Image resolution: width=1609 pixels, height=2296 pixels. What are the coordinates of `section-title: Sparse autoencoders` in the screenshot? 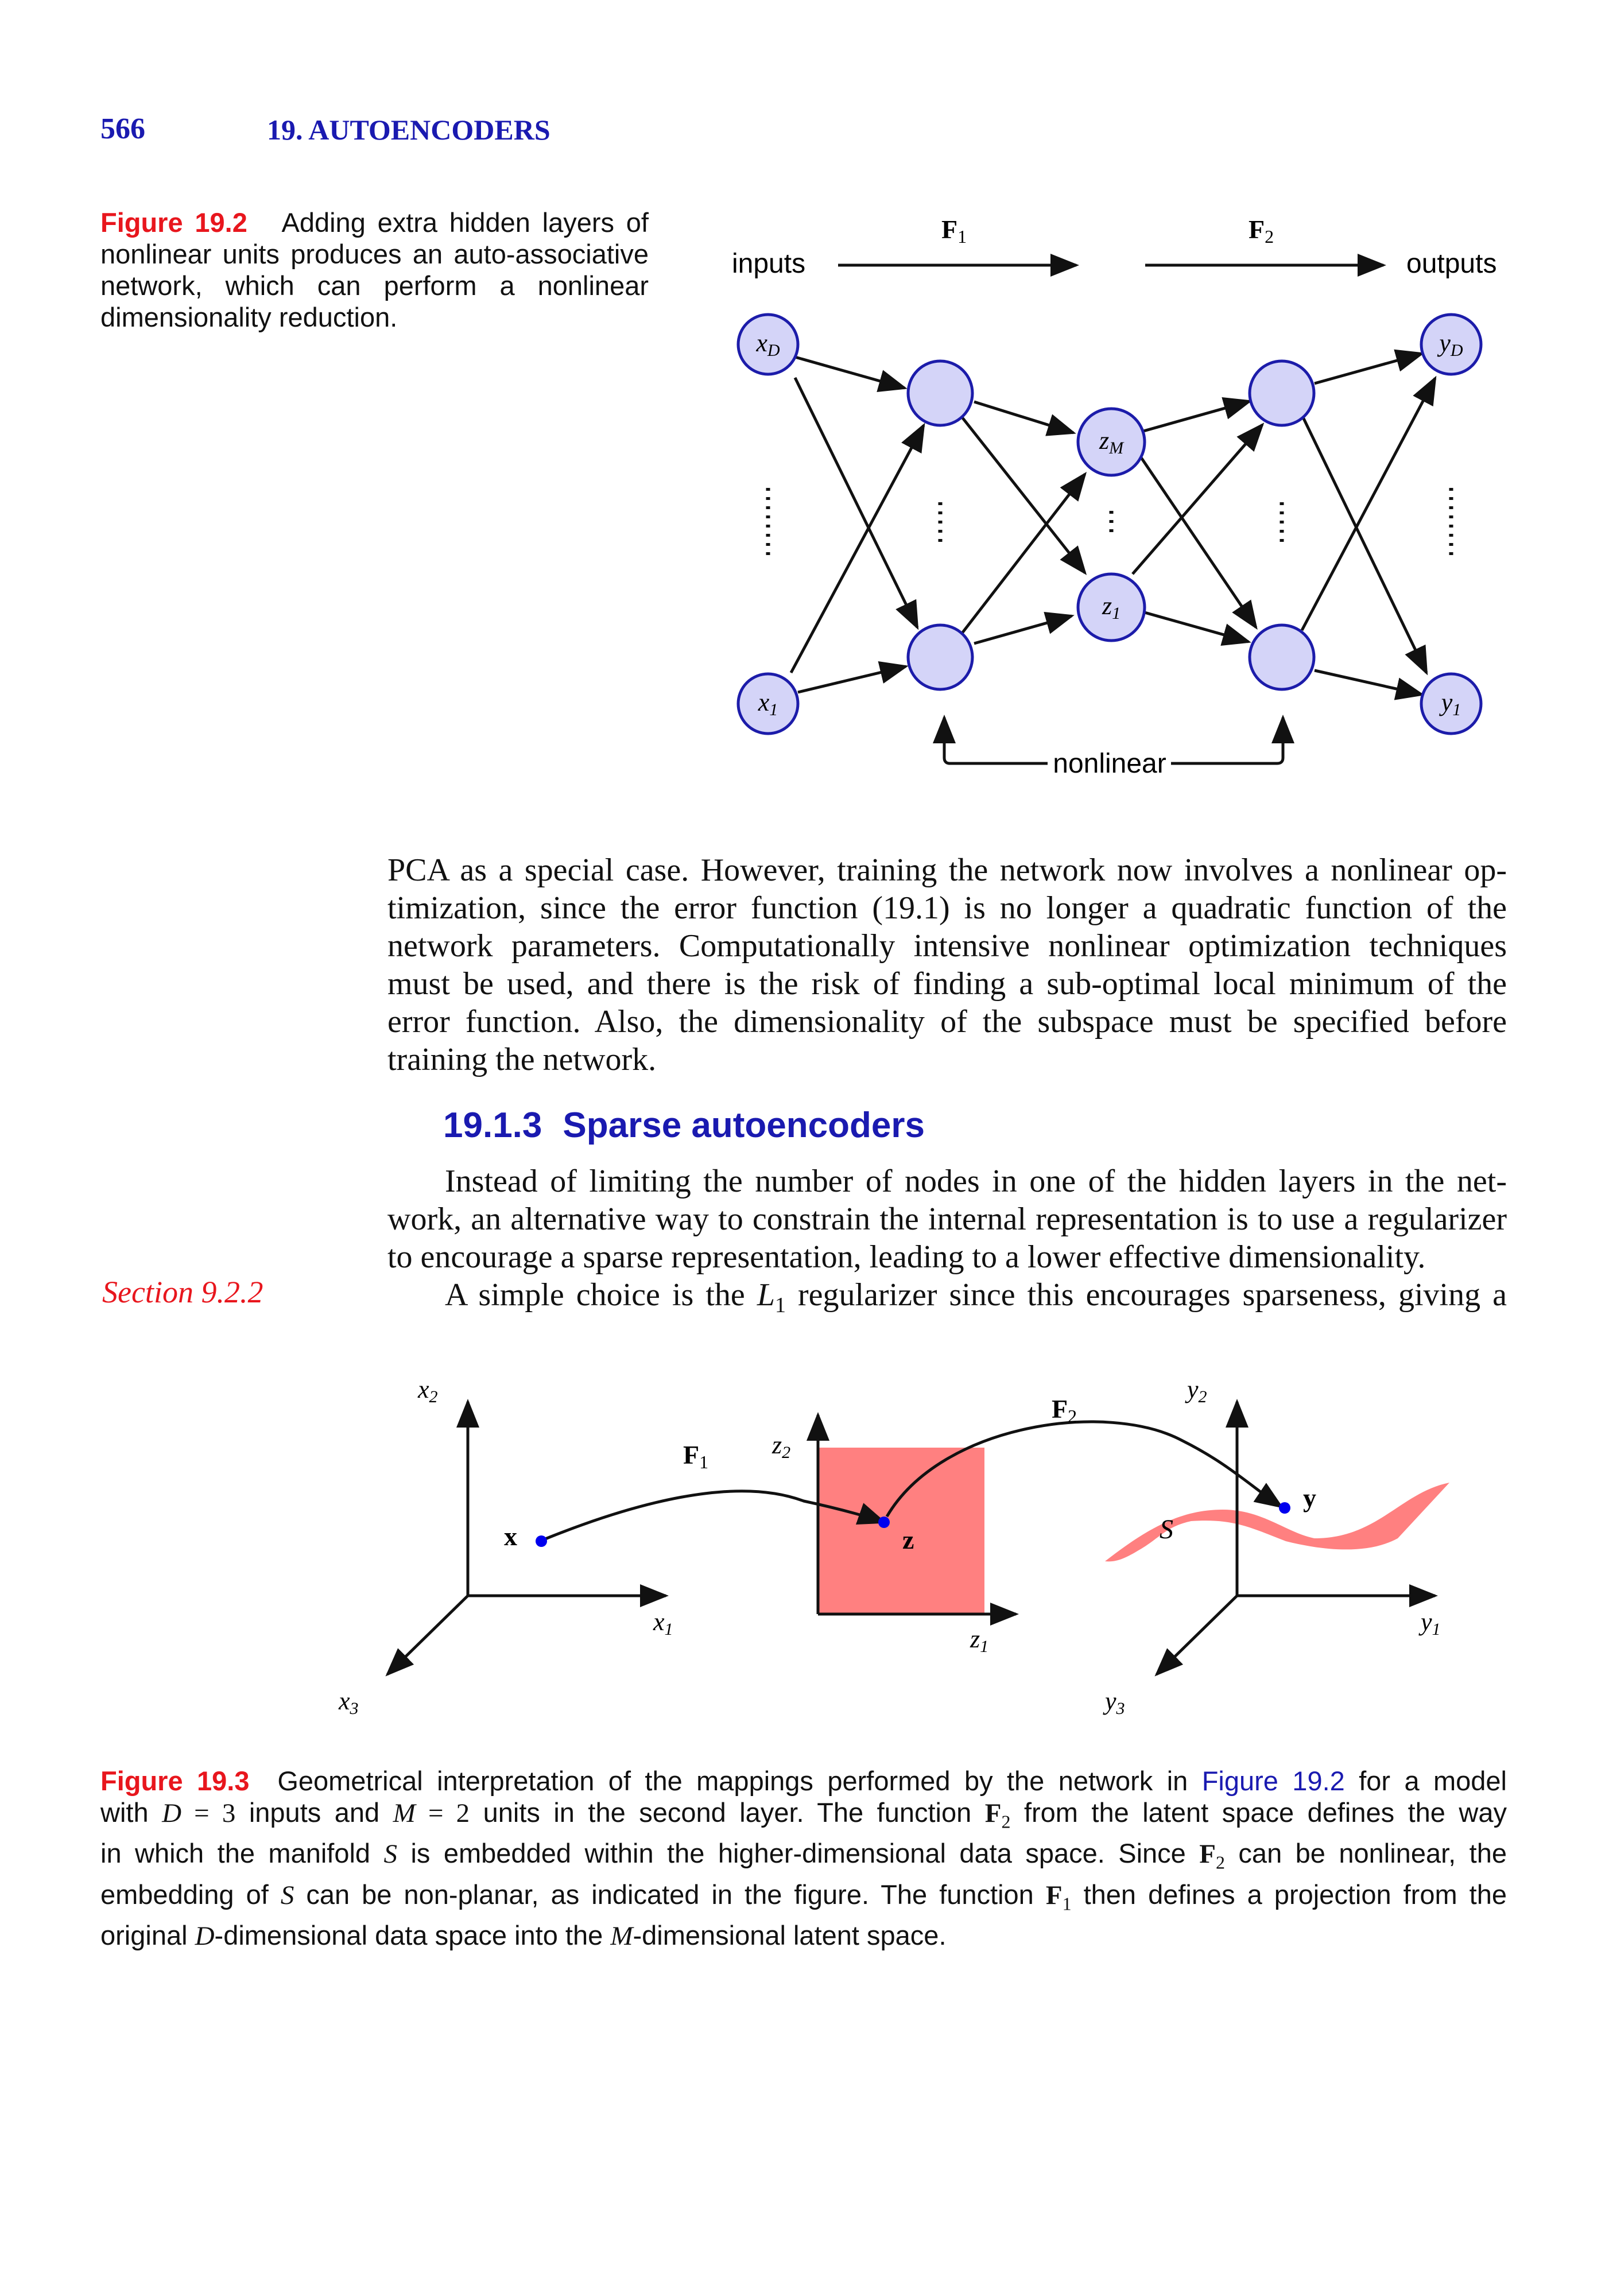 It's located at (744, 1125).